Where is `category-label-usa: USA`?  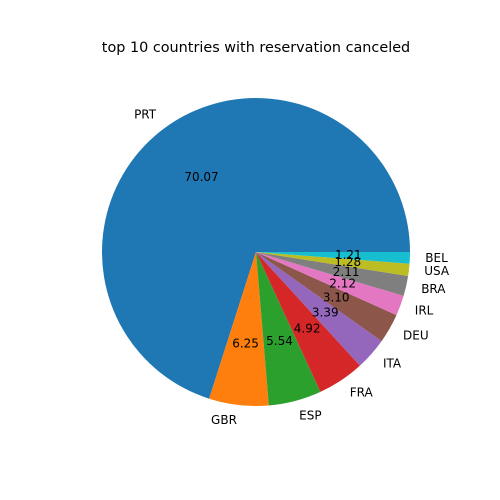
category-label-usa: USA is located at coordinates (437, 271).